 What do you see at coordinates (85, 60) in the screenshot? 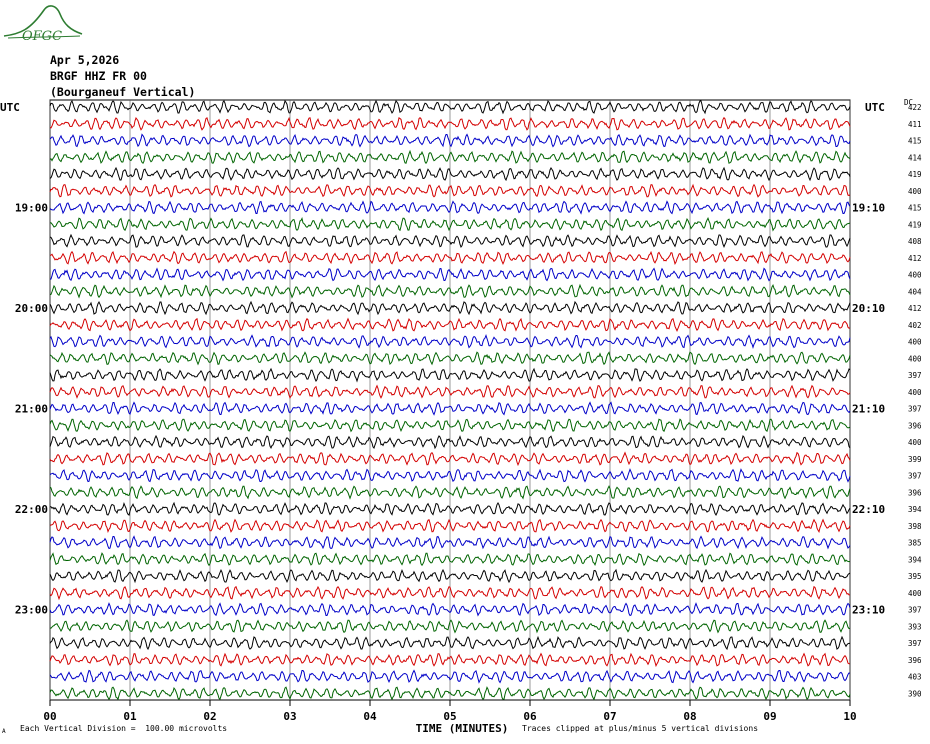
I see `plot-date: Apr 5,2026` at bounding box center [85, 60].